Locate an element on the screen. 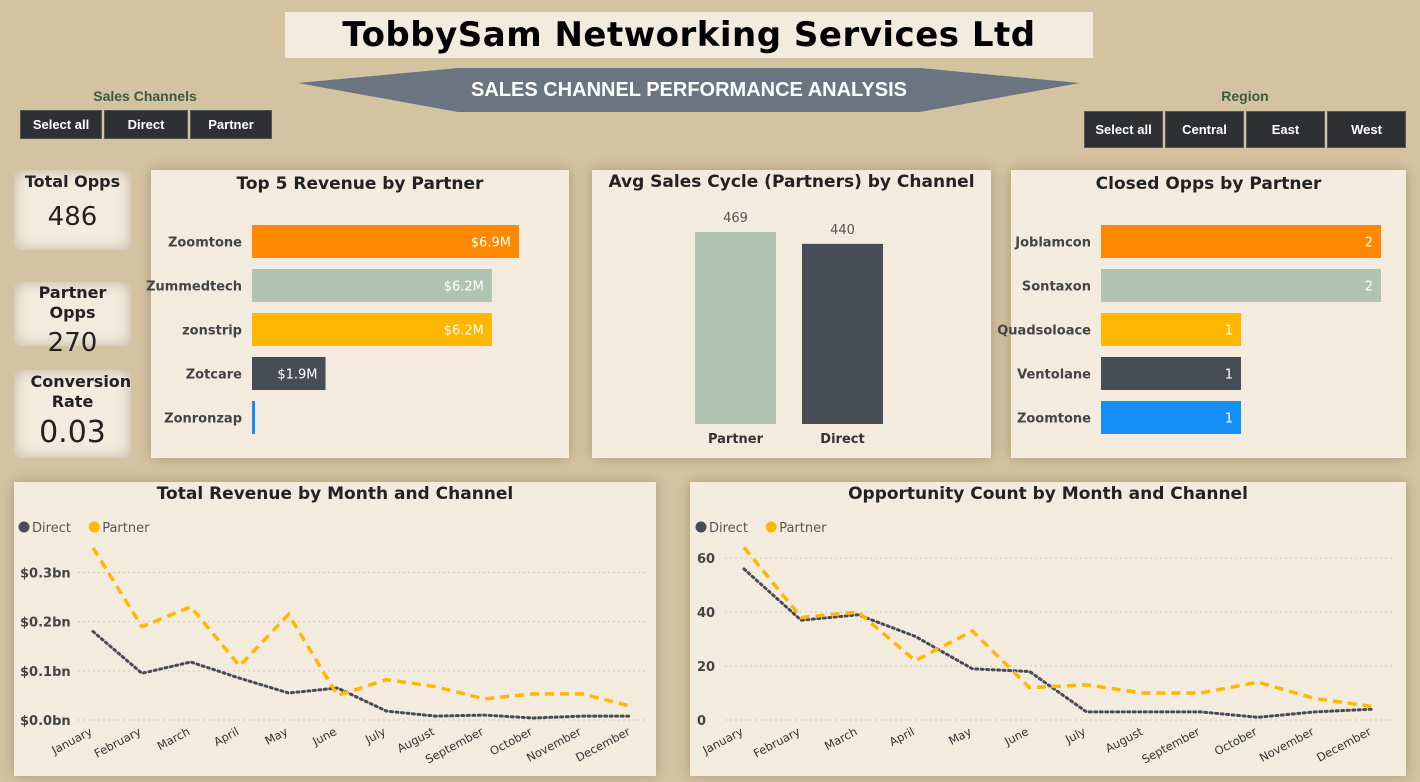 This screenshot has width=1420, height=782. avg-cycle-category-label: Partner is located at coordinates (736, 439).